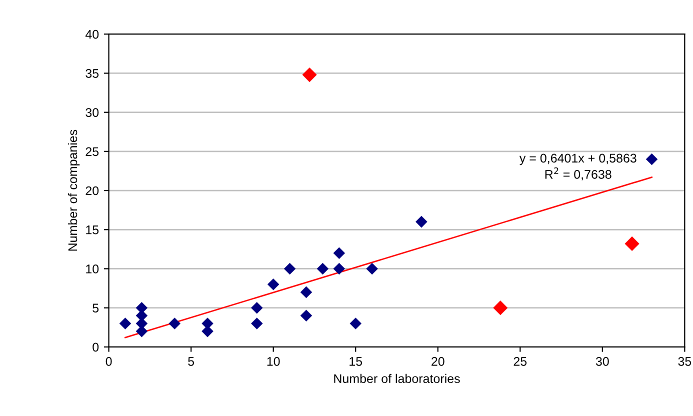  What do you see at coordinates (92, 230) in the screenshot?
I see `y-tick-label: 15` at bounding box center [92, 230].